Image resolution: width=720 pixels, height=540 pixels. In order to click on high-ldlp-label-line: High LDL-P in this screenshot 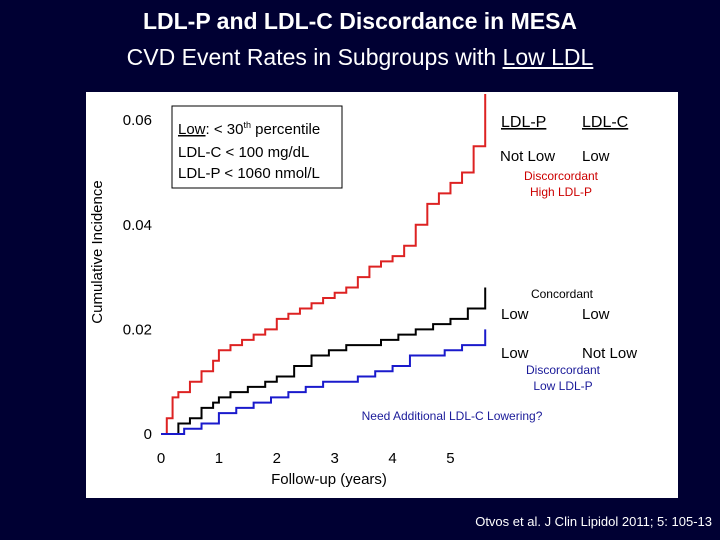, I will do `click(561, 192)`.